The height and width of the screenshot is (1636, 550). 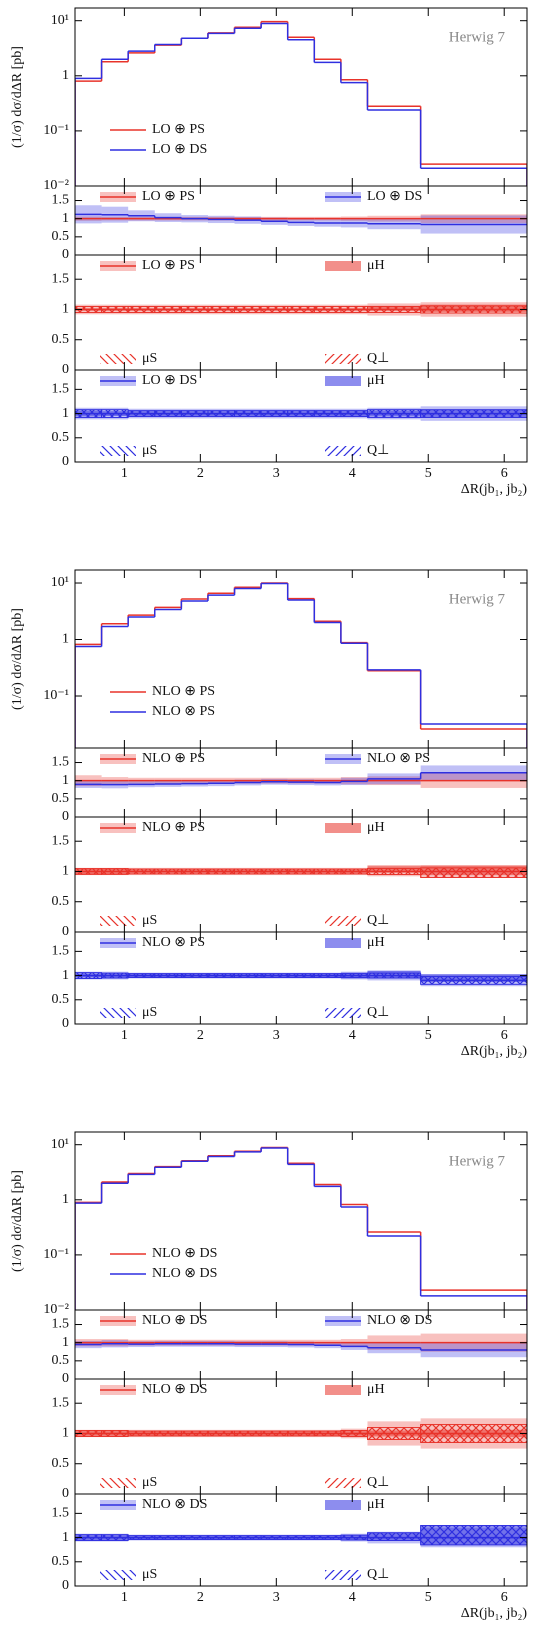 I want to click on x-tick-label: 5, so click(x=428, y=1035).